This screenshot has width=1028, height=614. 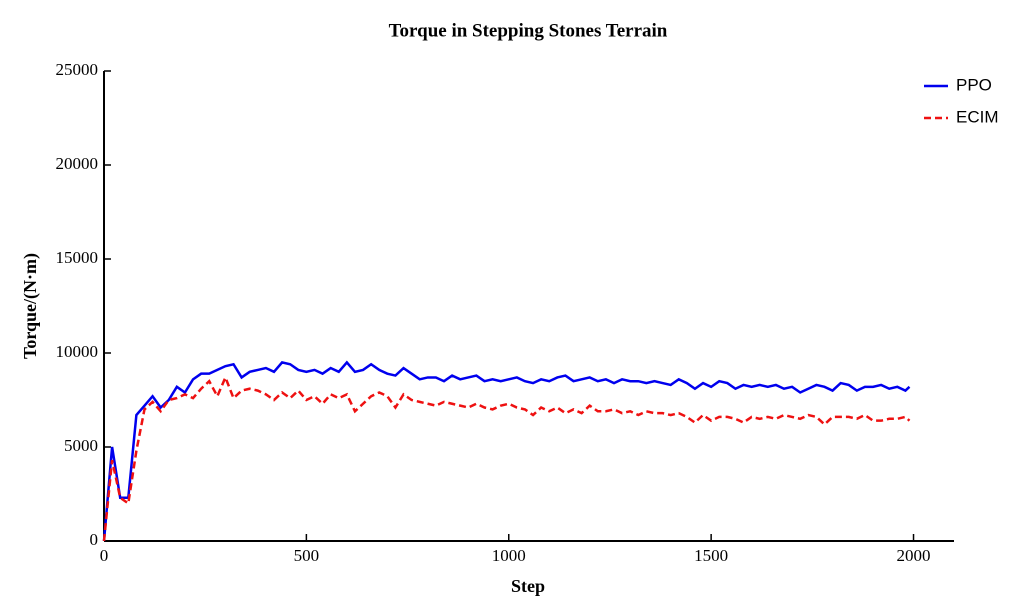 I want to click on x-tick-label: 500, so click(x=307, y=555).